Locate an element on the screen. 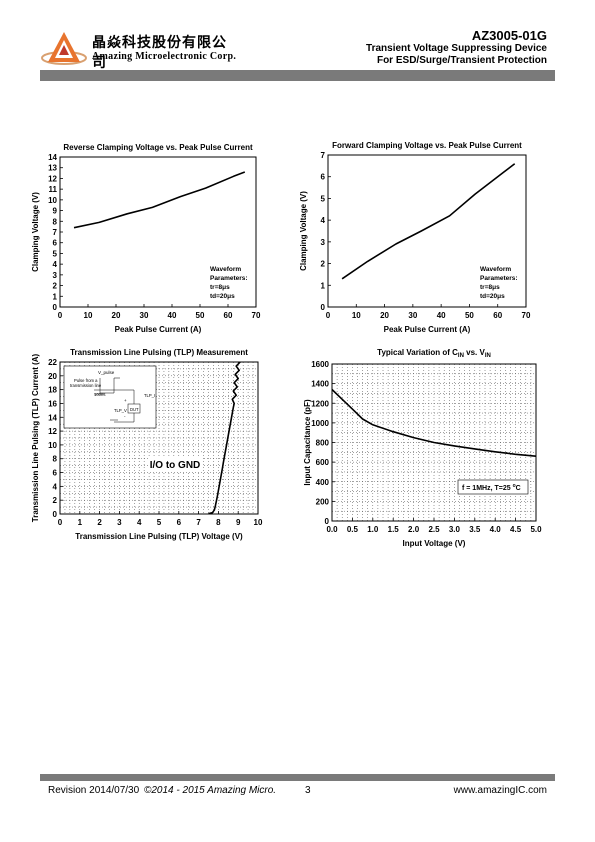  inset-frame is located at coordinates (110, 397).